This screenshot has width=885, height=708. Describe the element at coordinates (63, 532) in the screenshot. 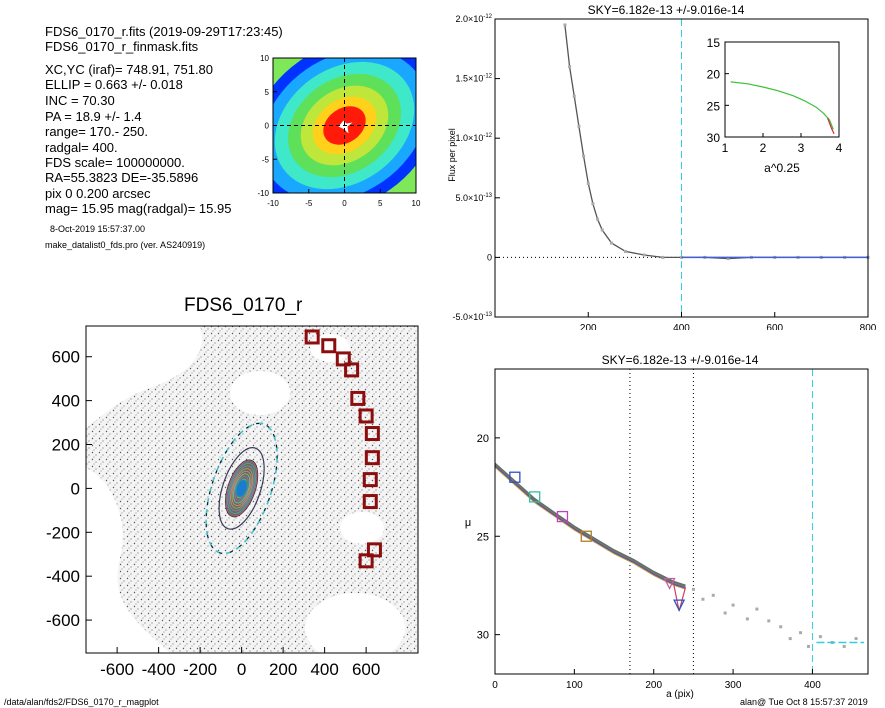

I see `y-tick-label: -200` at that location.